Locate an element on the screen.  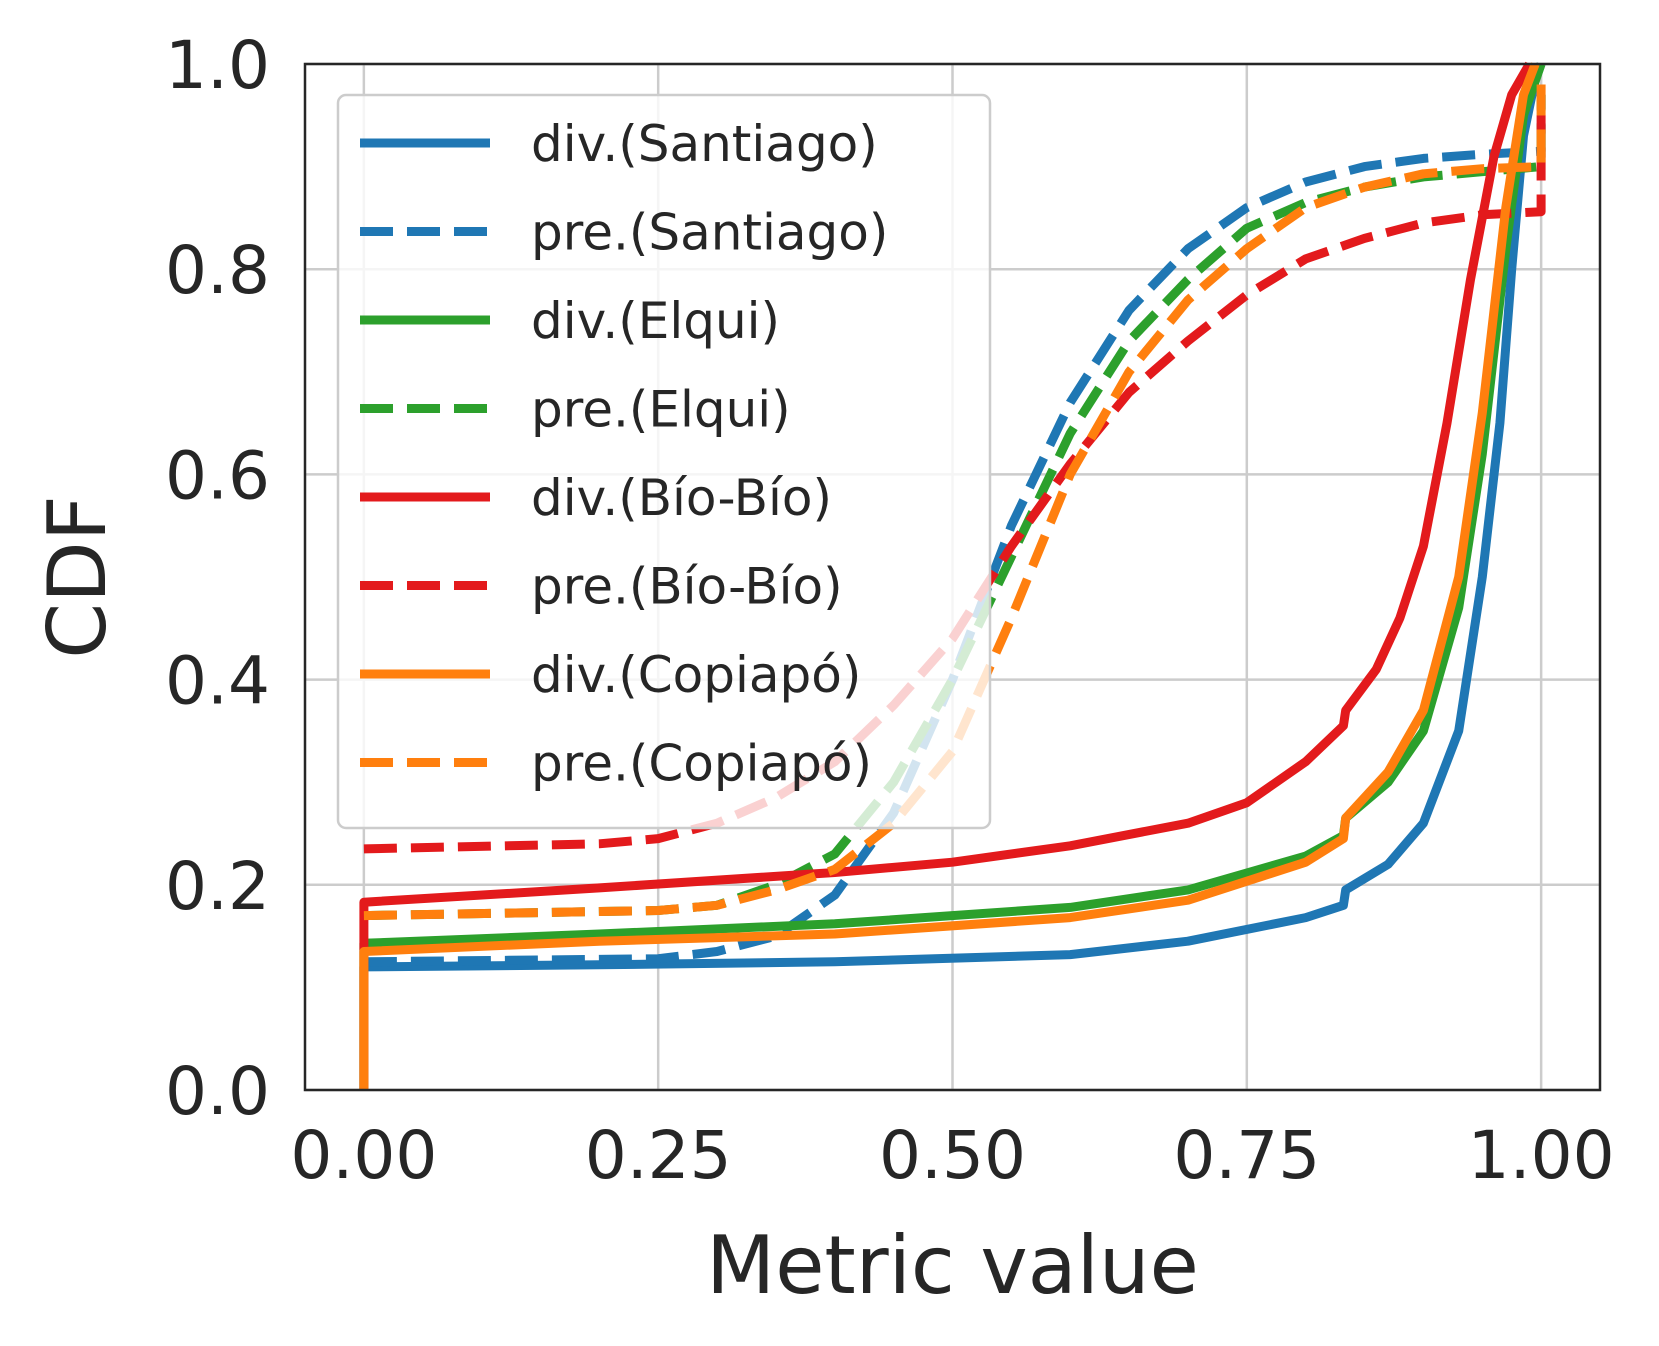
x-tick-label: 0.75 is located at coordinates (1246, 1155).